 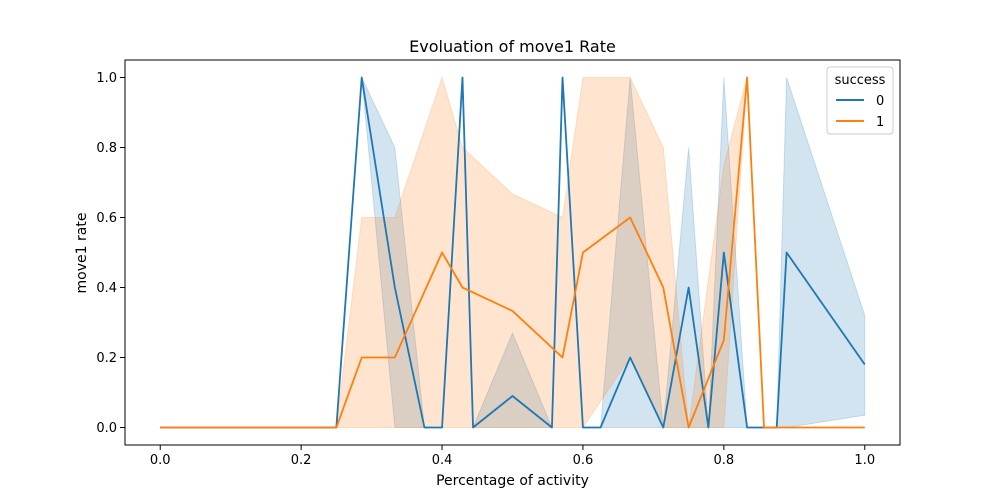 What do you see at coordinates (301, 460) in the screenshot?
I see `x-tick-label: 0.2` at bounding box center [301, 460].